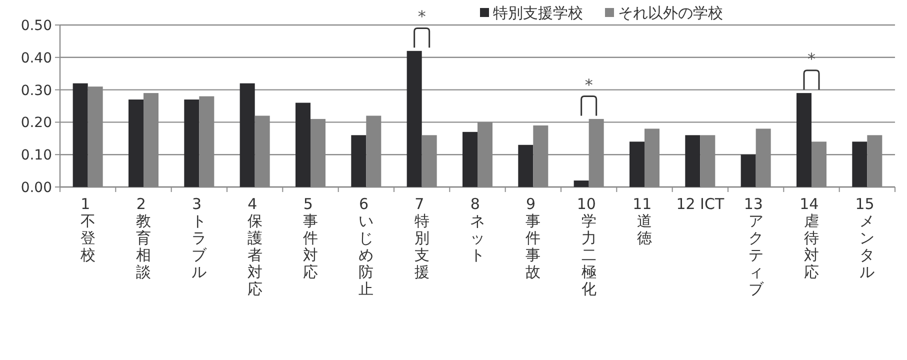  What do you see at coordinates (867, 238) in the screenshot?
I see `x-tick-label: 15 メンタル` at bounding box center [867, 238].